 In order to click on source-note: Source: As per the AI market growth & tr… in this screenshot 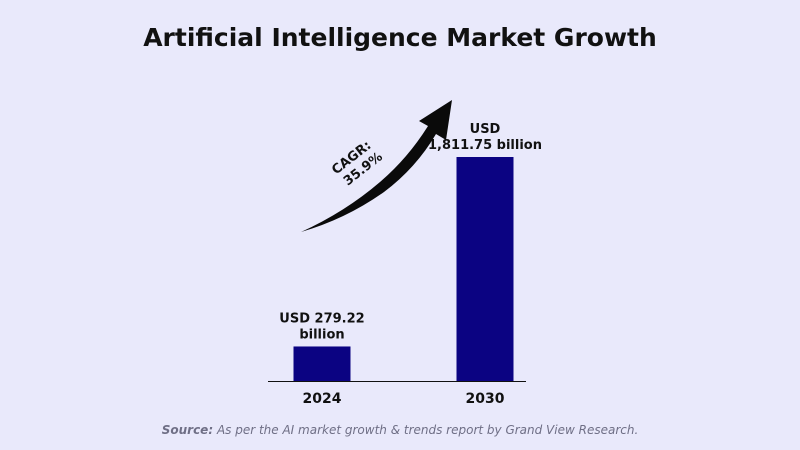, I will do `click(400, 430)`.